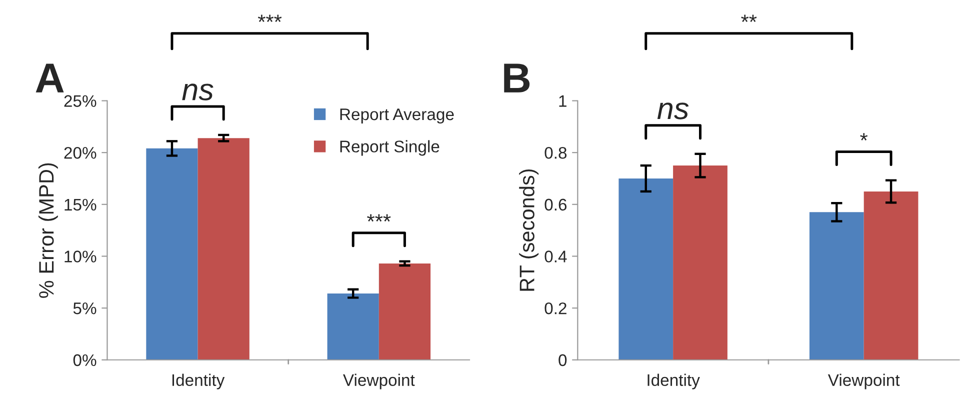 Image resolution: width=966 pixels, height=403 pixels. Describe the element at coordinates (562, 101) in the screenshot. I see `y-tick-label: 1` at that location.